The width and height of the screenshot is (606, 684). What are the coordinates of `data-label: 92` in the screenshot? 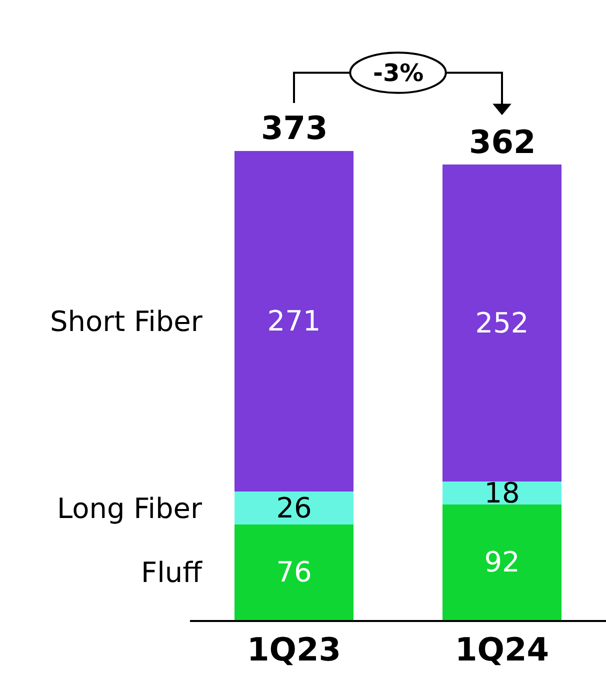 It's located at (502, 562).